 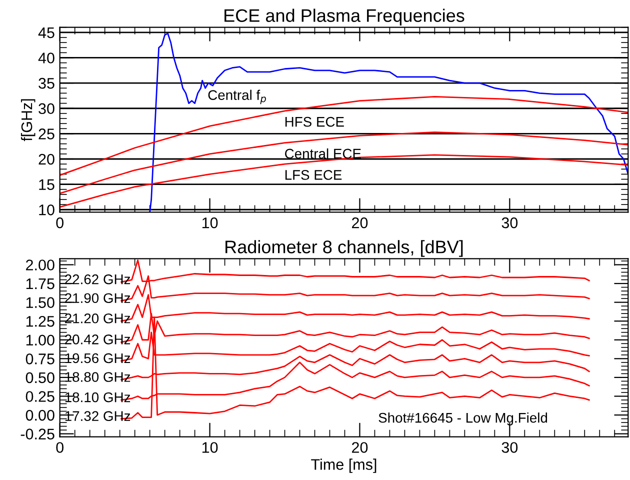 I want to click on y-tick-label: 2.00, so click(x=40, y=265).